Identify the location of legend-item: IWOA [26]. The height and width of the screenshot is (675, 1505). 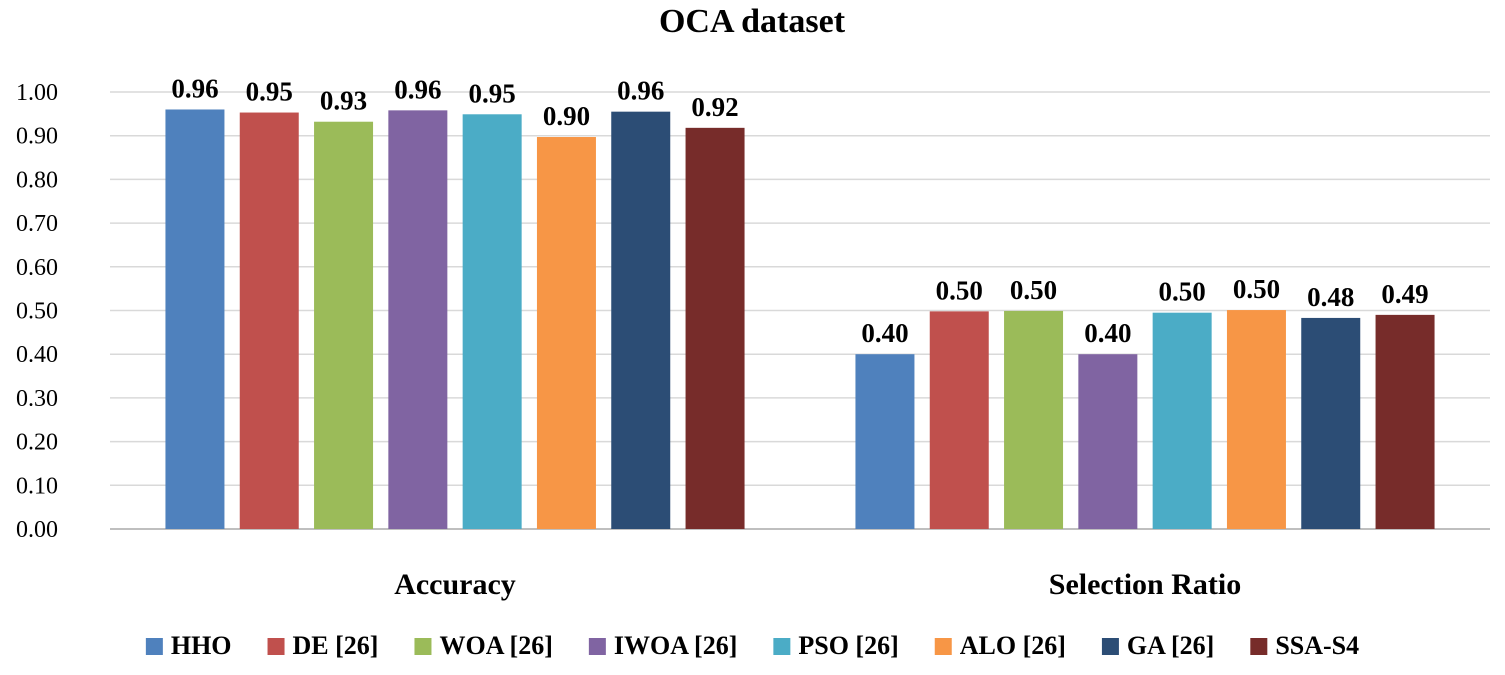
(663, 645).